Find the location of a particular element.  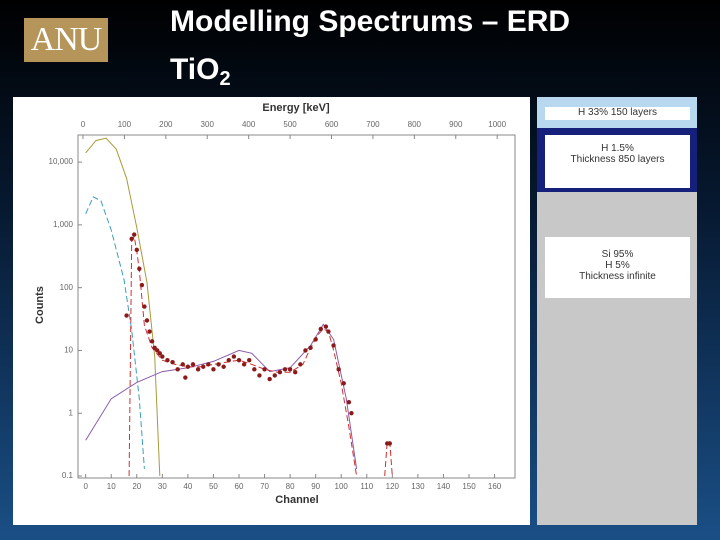

layer-text: H 1.5% is located at coordinates (617, 148).